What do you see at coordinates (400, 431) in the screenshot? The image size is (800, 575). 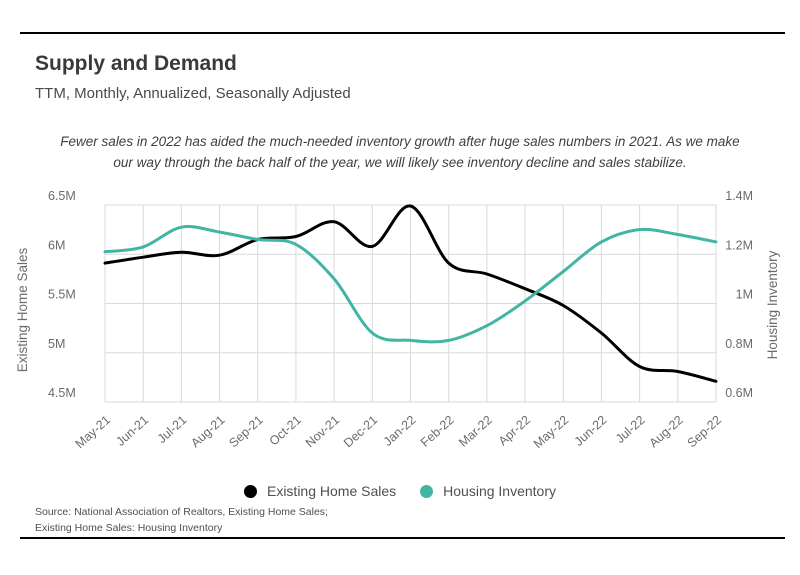 I see `x-tick-label: Jan-22` at bounding box center [400, 431].